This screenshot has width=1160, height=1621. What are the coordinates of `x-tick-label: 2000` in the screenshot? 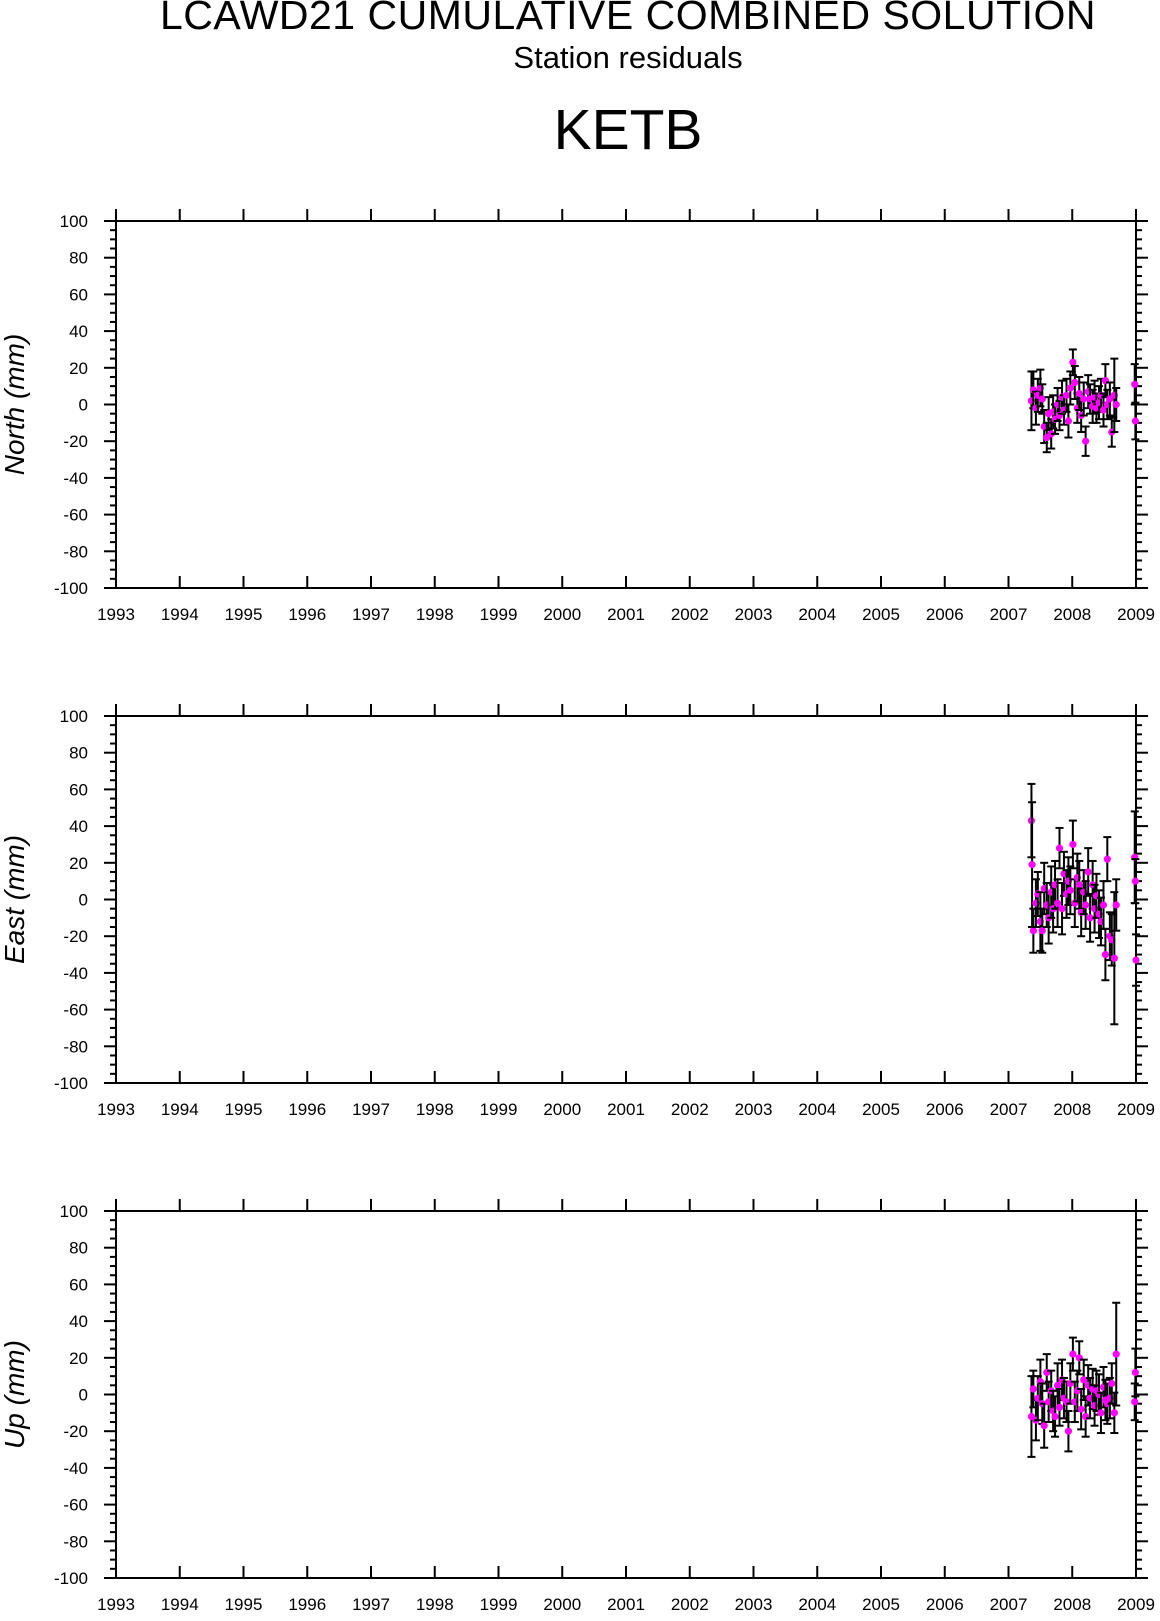 It's located at (562, 1109).